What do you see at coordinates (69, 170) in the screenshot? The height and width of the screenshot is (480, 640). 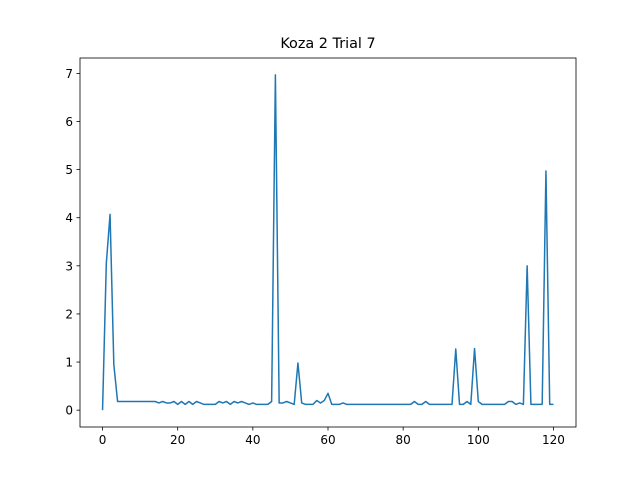 I see `y-tick-label: 5` at bounding box center [69, 170].